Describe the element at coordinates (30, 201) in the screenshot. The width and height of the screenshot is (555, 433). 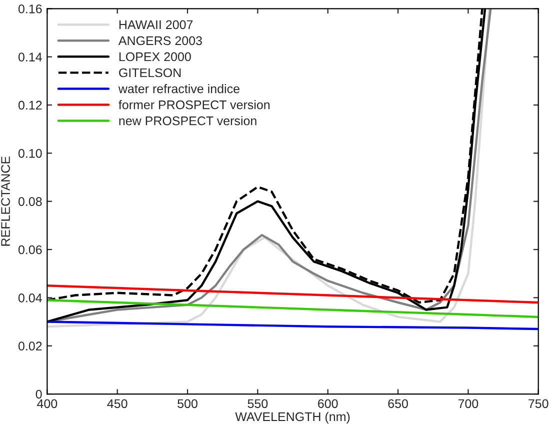
I see `y-tick-label: 0.08` at that location.